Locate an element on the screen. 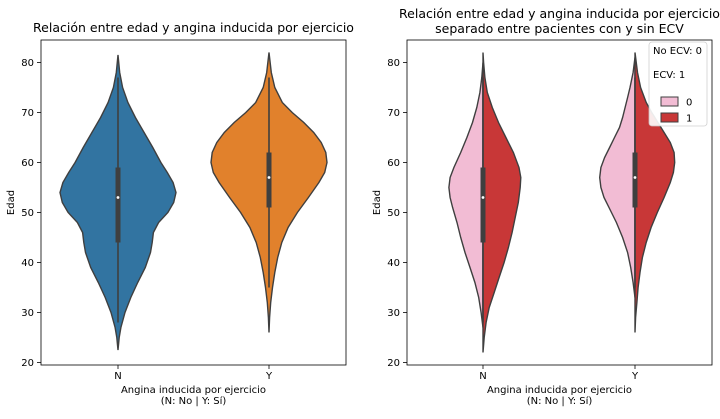 Image resolution: width=720 pixels, height=419 pixels. legend-note: No ECV: 0 is located at coordinates (677, 51).